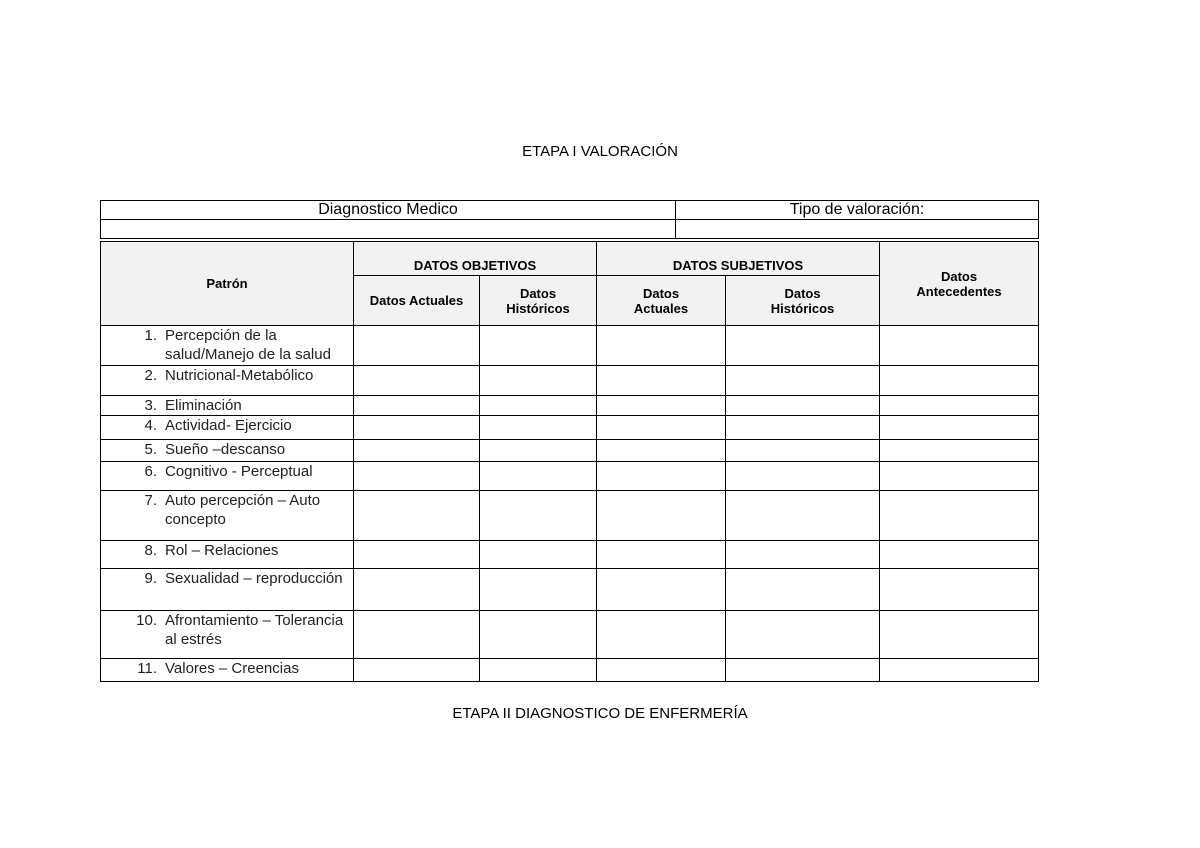 The width and height of the screenshot is (1200, 848). What do you see at coordinates (150, 375) in the screenshot?
I see `pattern-number: 2.` at bounding box center [150, 375].